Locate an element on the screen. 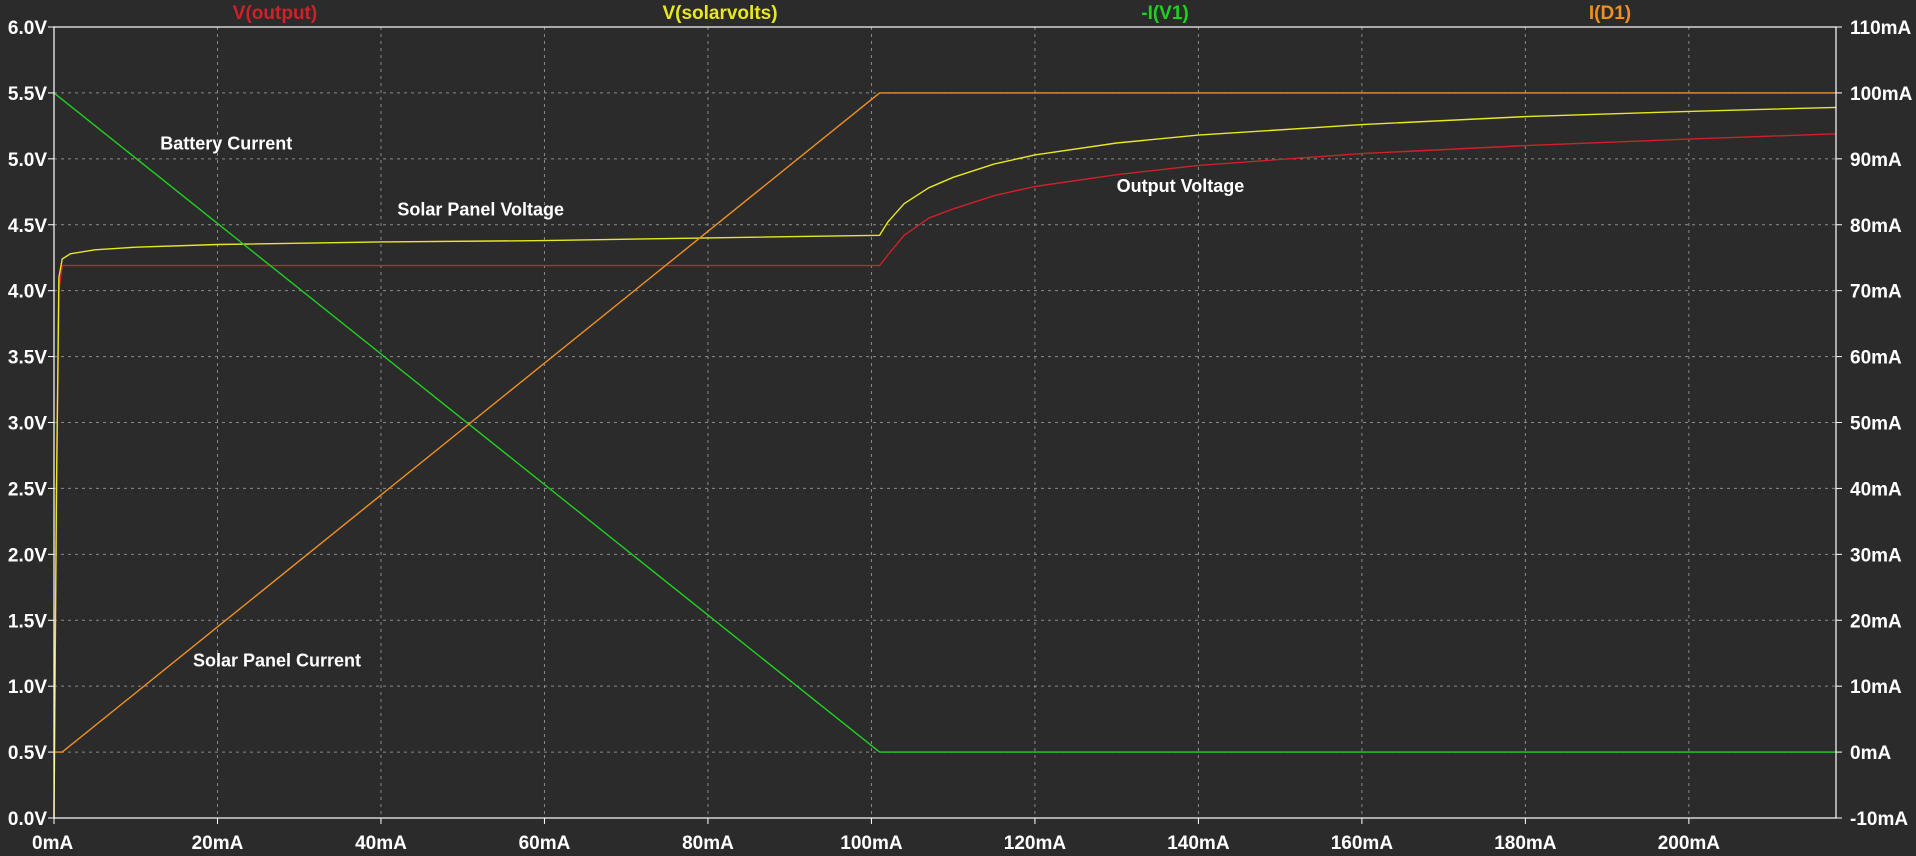  right-tick-label: 40mA is located at coordinates (1876, 489).